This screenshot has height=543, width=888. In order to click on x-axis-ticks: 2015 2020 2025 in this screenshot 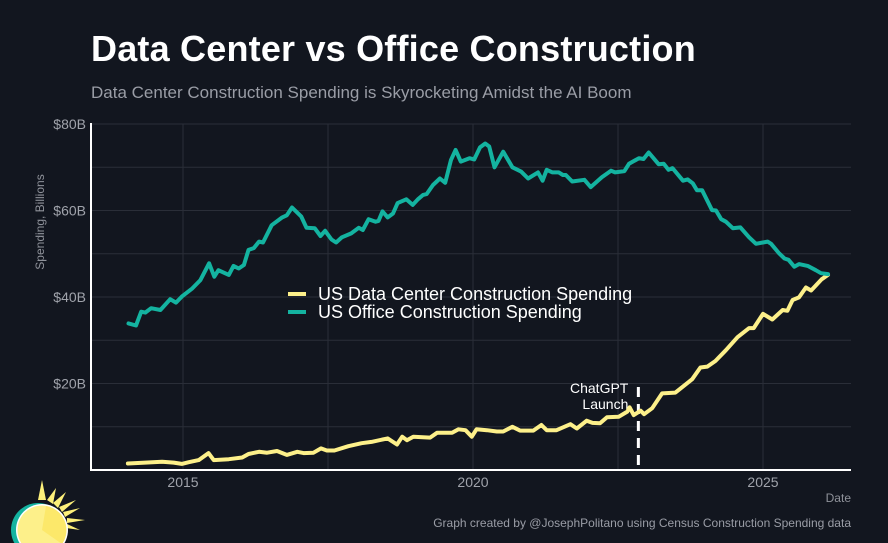, I will do `click(472, 482)`.